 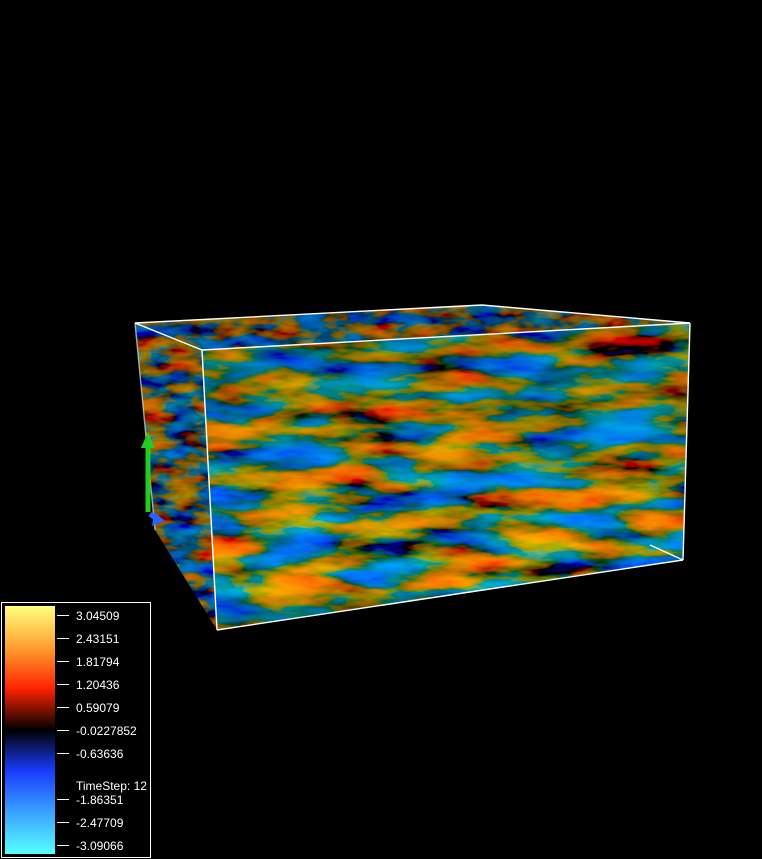 I want to click on colorbar-tick-label: -1.86351, so click(x=100, y=800).